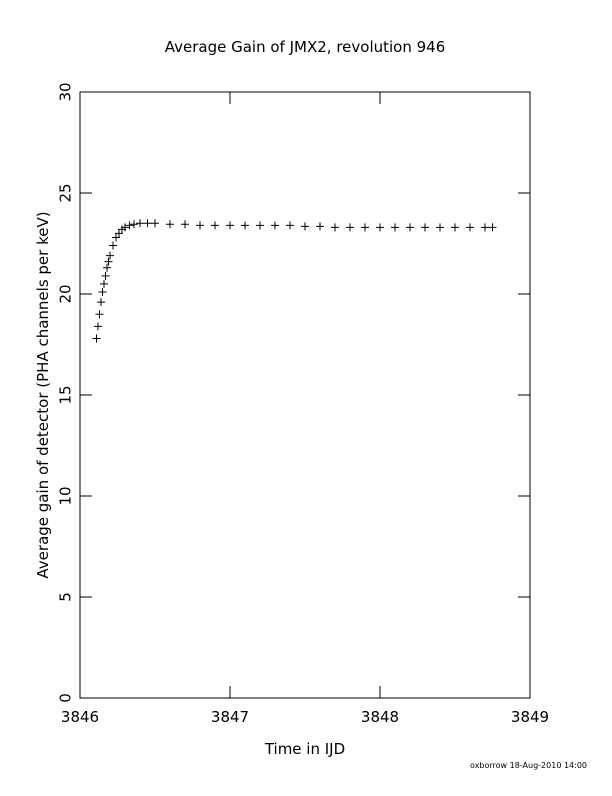 This screenshot has height=796, width=612. Describe the element at coordinates (230, 717) in the screenshot. I see `x-tick-label: 3847` at that location.